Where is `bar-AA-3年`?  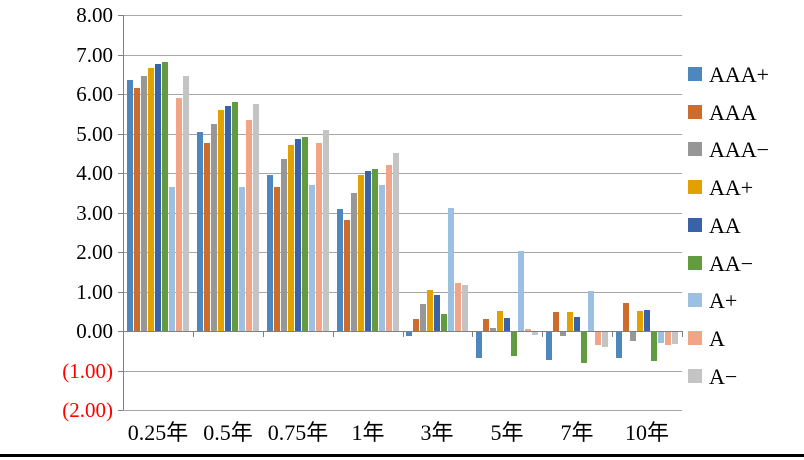
bar-AA-3年 is located at coordinates (437, 313).